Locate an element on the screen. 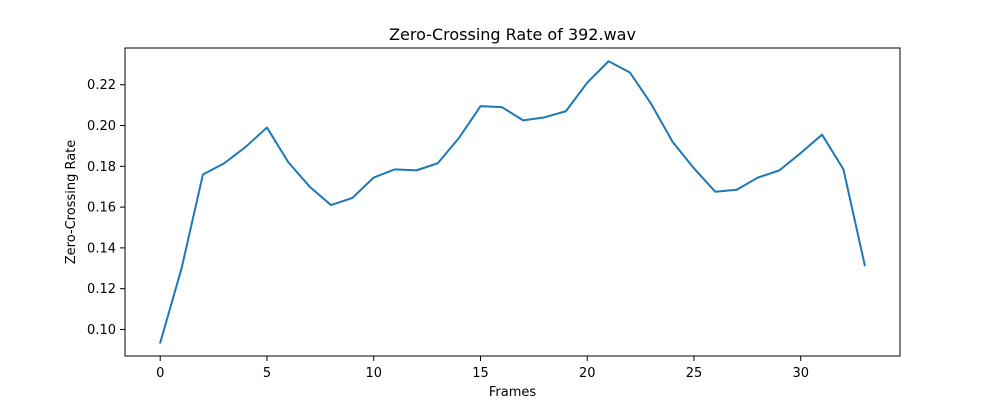  x-tick-label: 5 is located at coordinates (267, 373).